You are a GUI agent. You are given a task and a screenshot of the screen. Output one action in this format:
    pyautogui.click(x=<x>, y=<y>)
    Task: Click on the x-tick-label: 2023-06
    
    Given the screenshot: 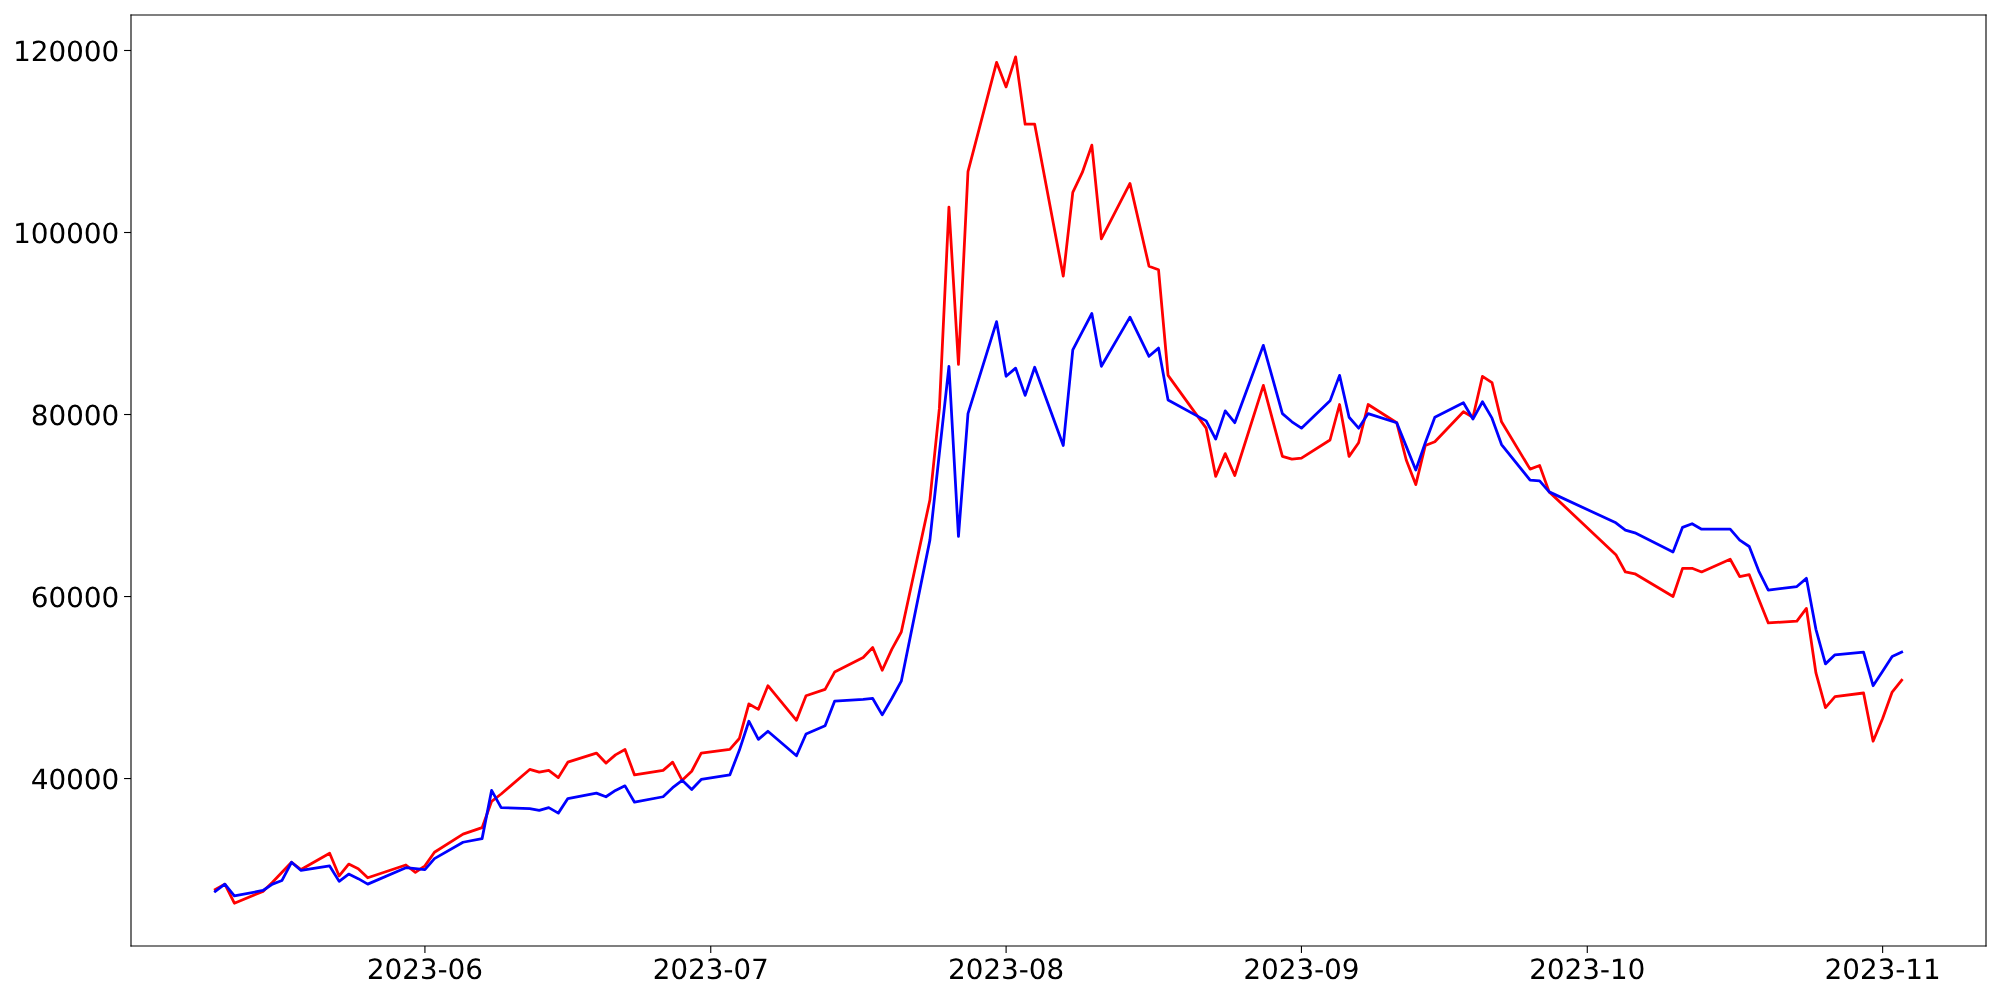 What is the action you would take?
    pyautogui.click(x=425, y=969)
    